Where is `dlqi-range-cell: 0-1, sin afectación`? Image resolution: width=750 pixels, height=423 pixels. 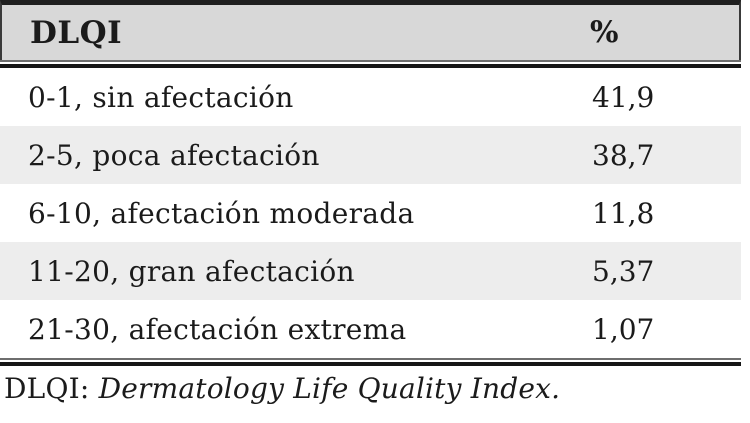
dlqi-range-cell: 0-1, sin afectación is located at coordinates (161, 97).